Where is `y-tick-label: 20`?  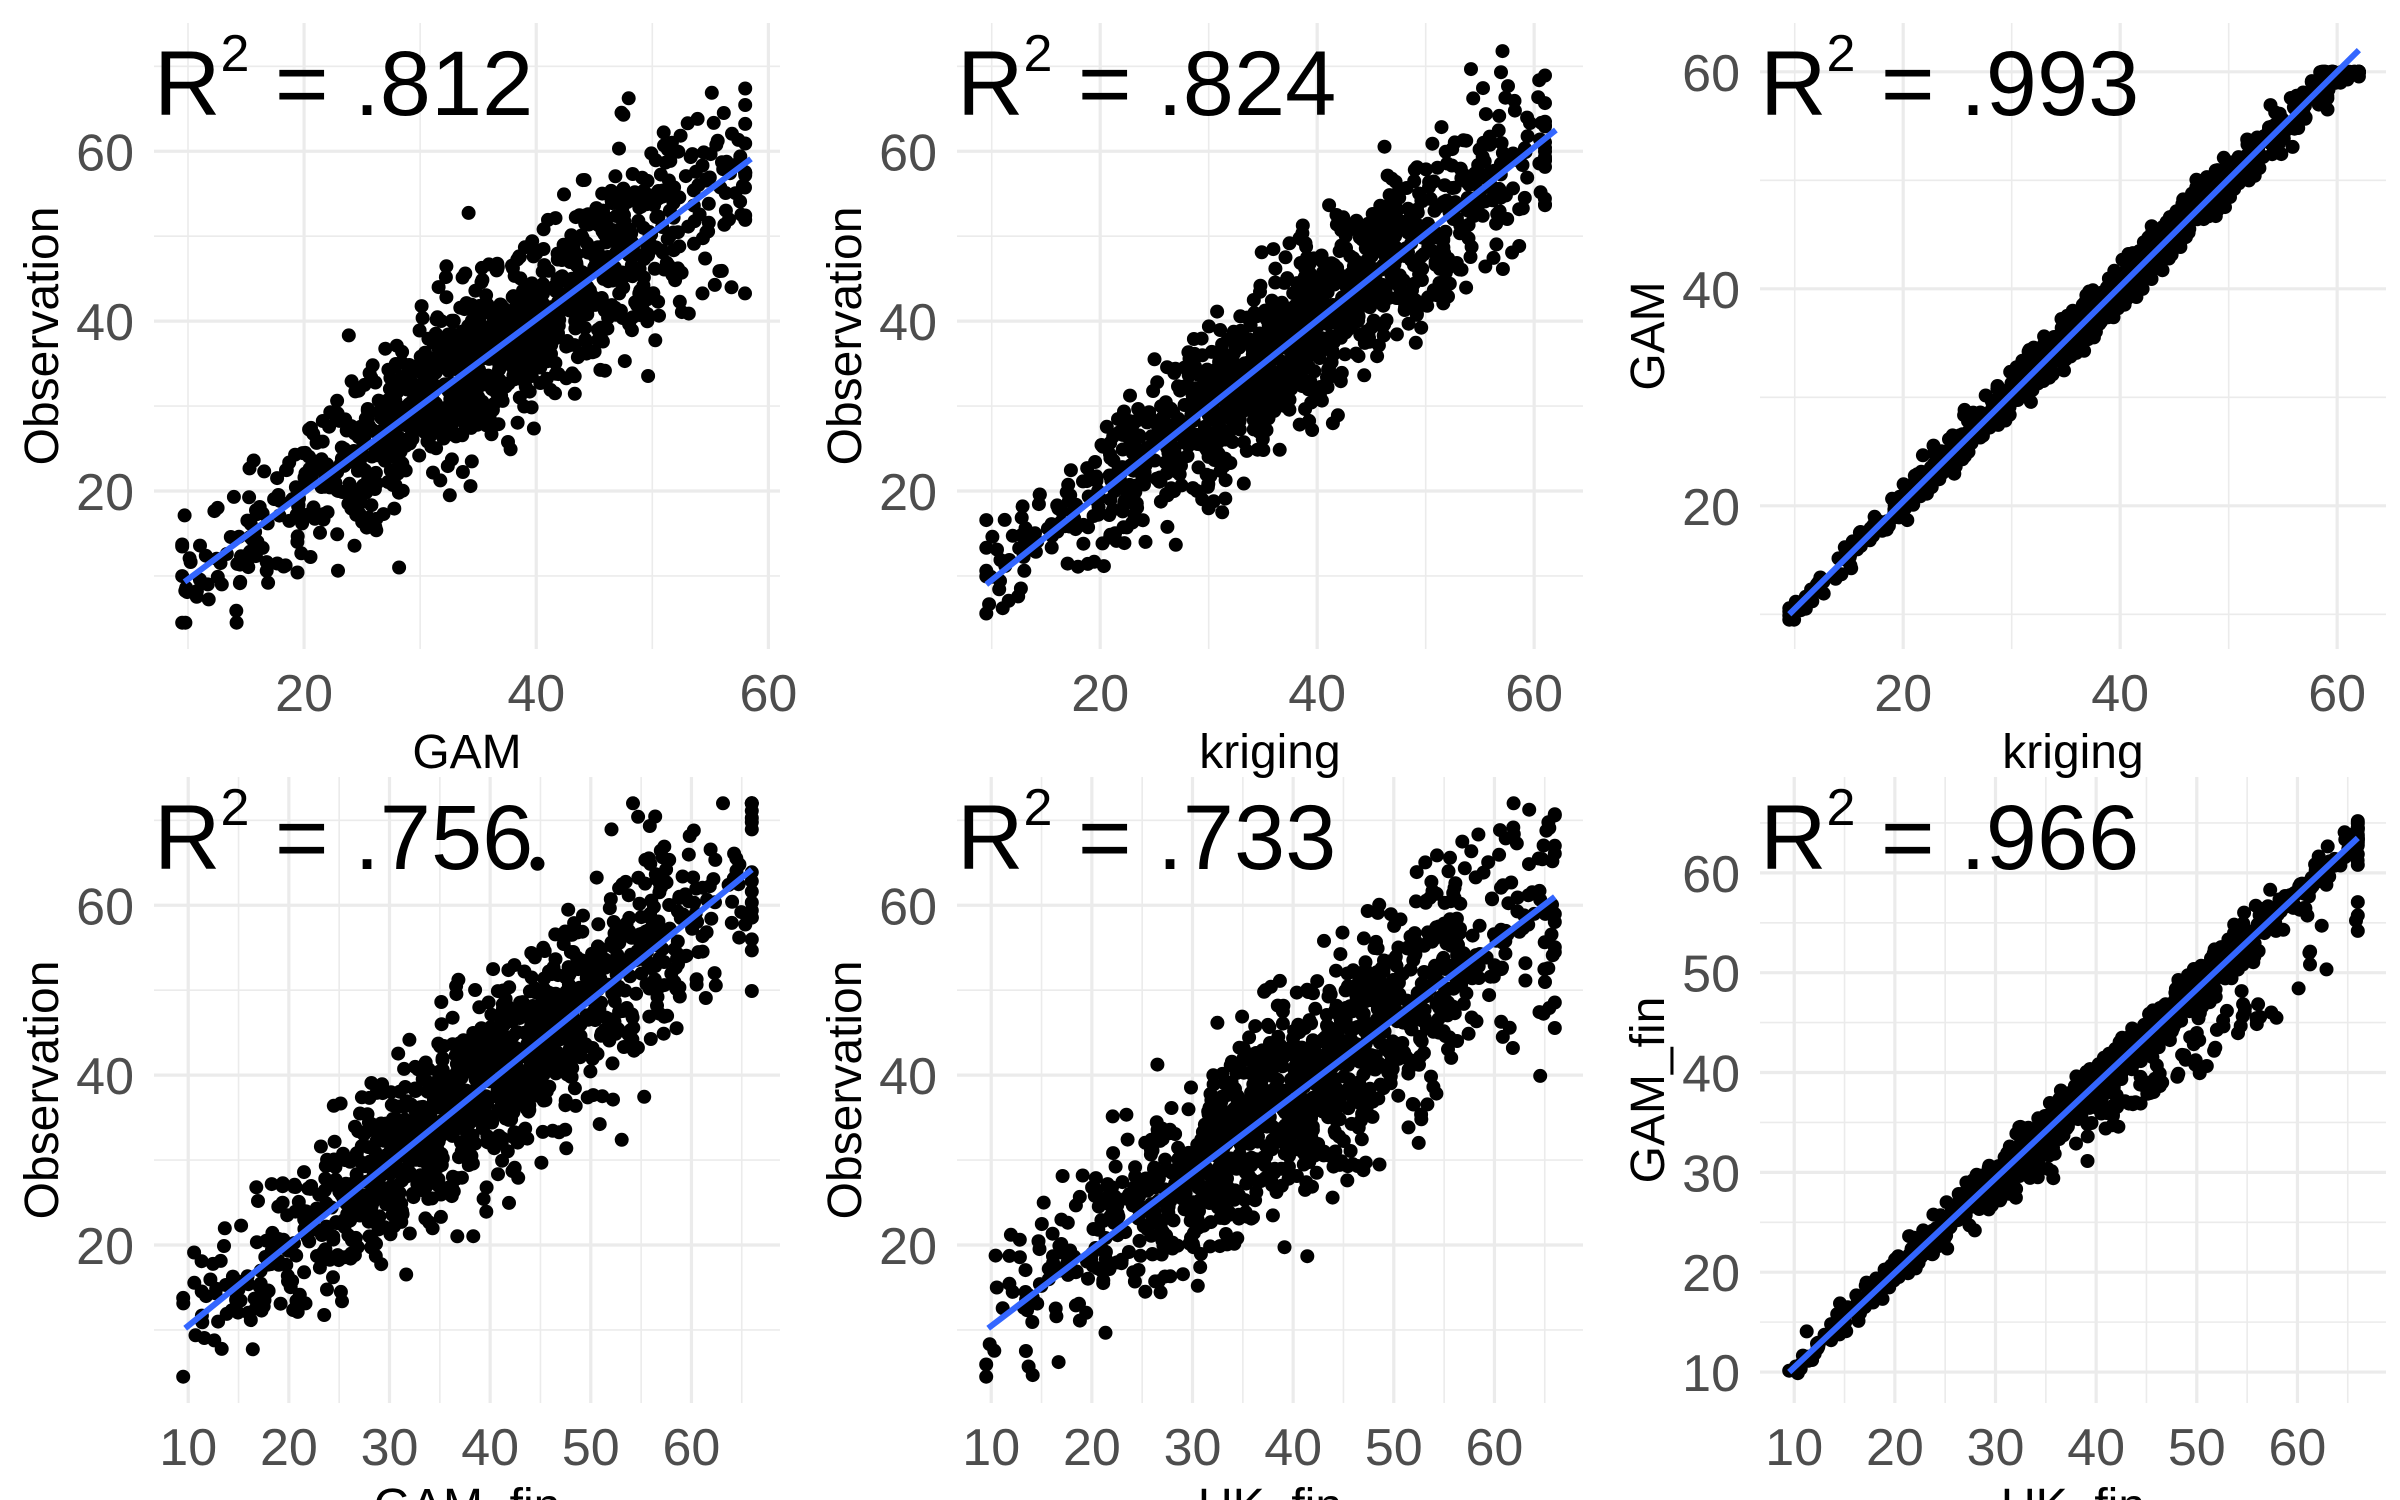 y-tick-label: 20 is located at coordinates (908, 1247).